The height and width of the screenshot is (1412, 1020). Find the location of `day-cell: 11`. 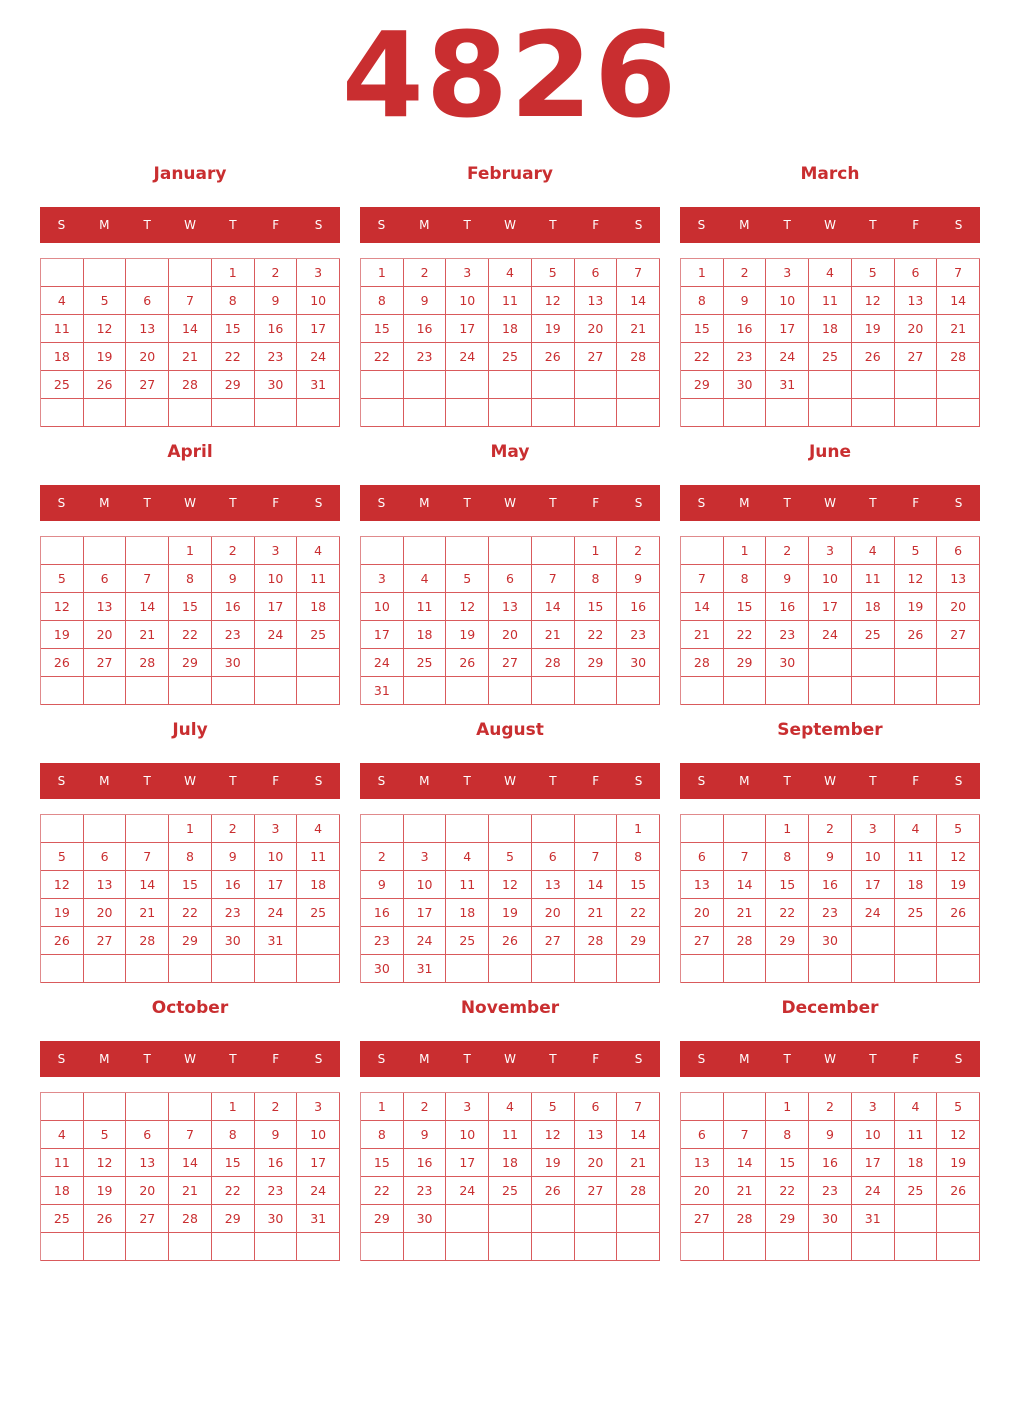

day-cell: 11 is located at coordinates (510, 1135).